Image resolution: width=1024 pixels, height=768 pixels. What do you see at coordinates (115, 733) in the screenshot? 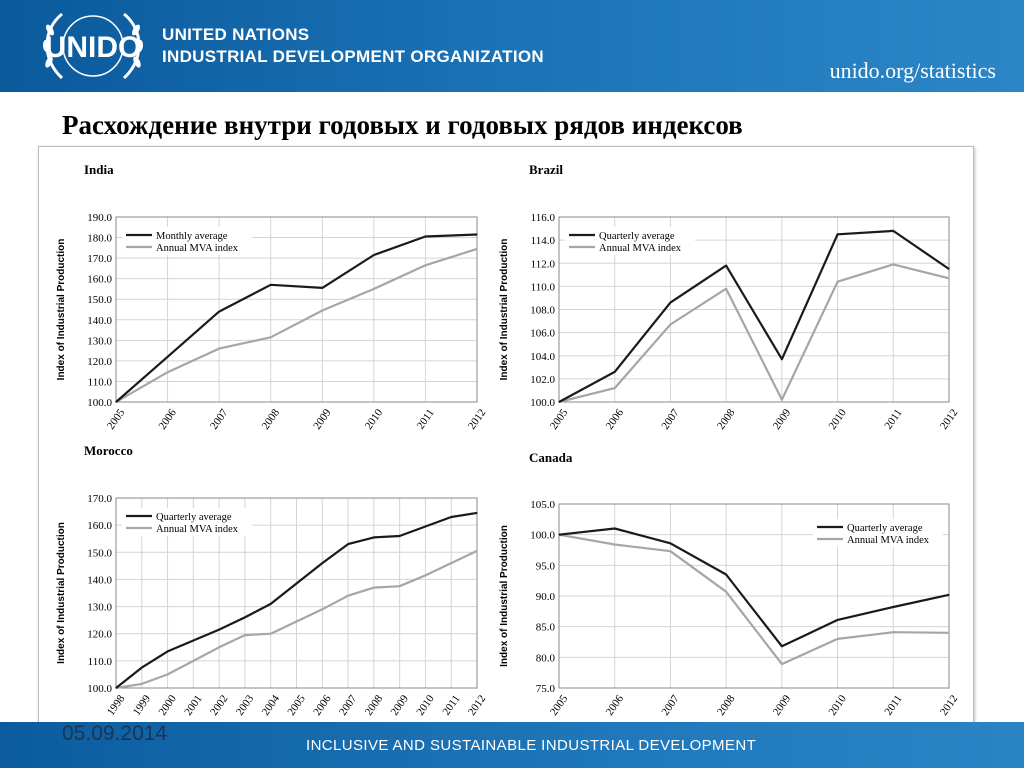
I see `slide-date: 05.09.2014` at bounding box center [115, 733].